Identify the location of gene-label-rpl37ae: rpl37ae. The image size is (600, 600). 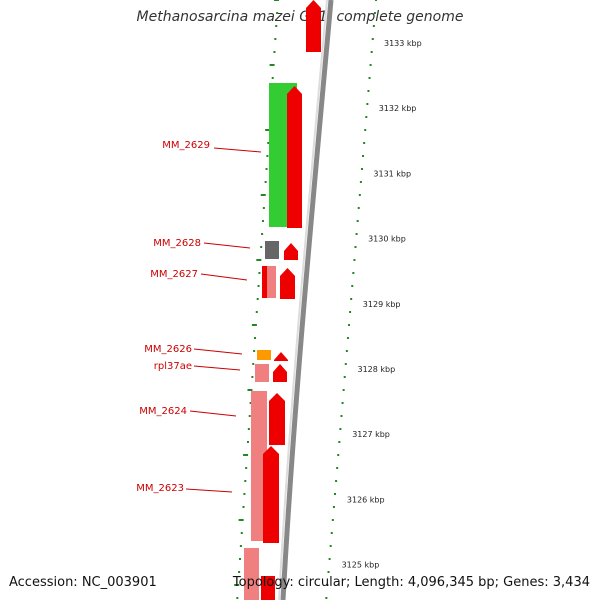
(173, 366).